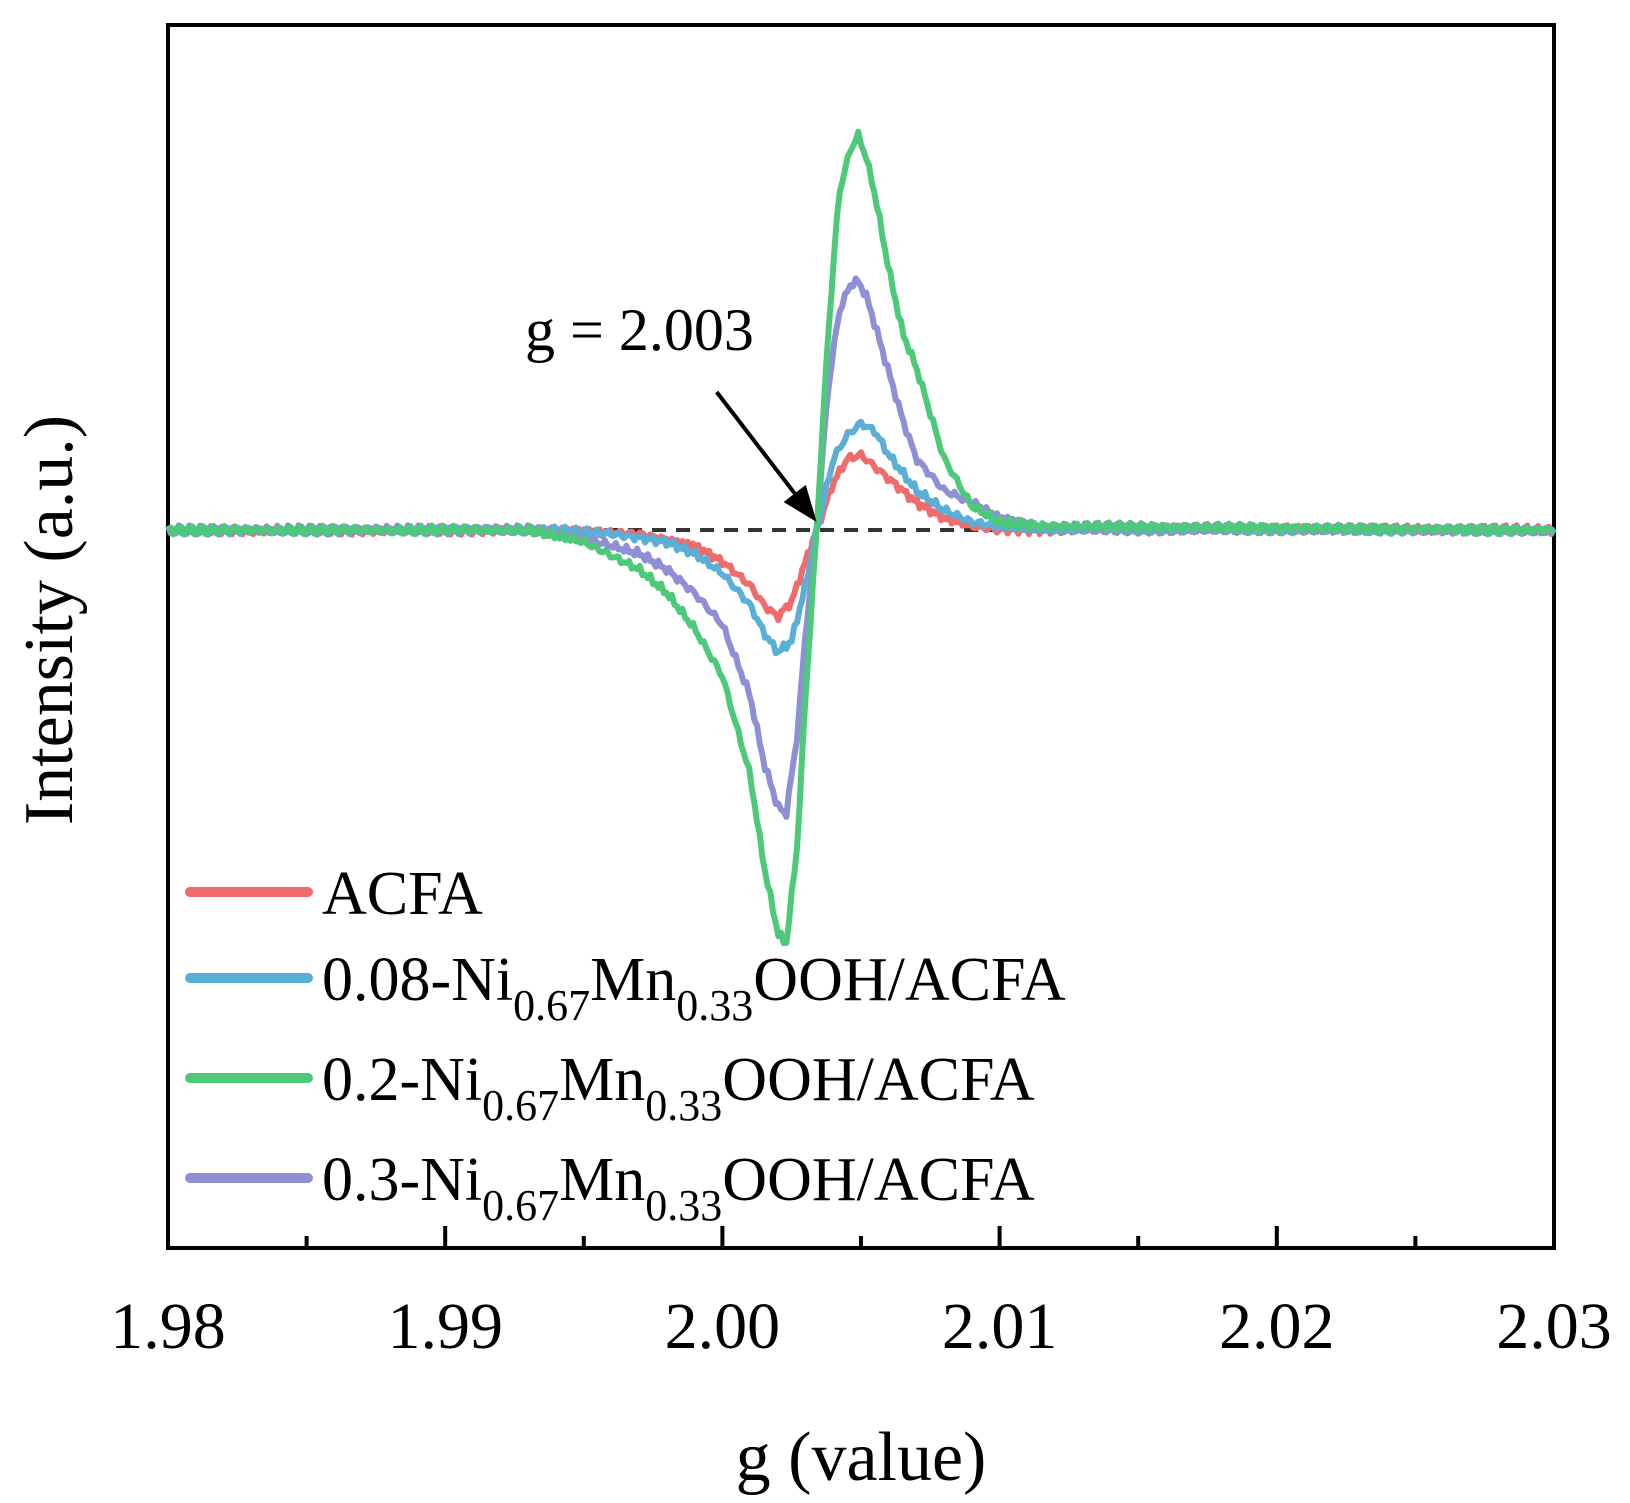 This screenshot has width=1630, height=1503. I want to click on x-tick-label: 1.98, so click(168, 1326).